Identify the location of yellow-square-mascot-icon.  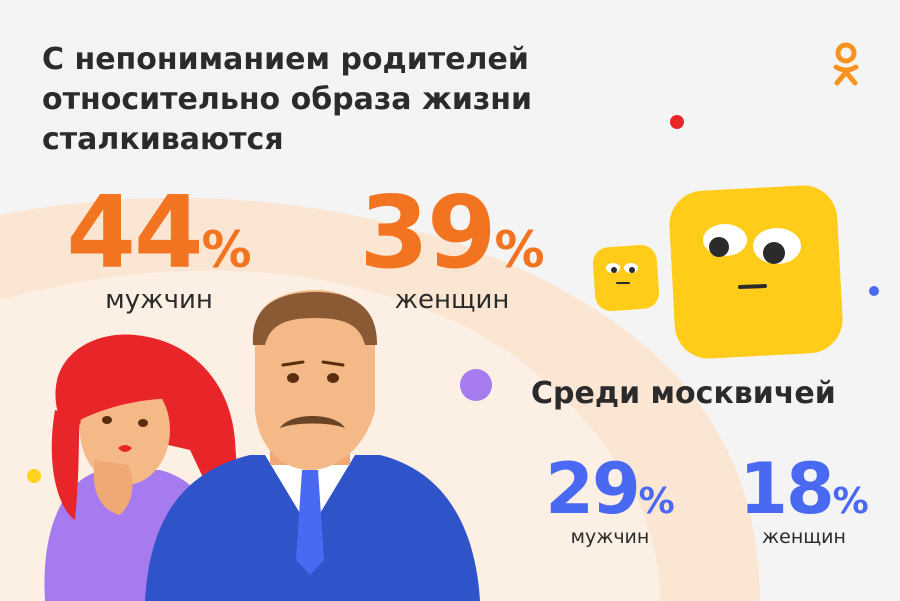
(756, 272).